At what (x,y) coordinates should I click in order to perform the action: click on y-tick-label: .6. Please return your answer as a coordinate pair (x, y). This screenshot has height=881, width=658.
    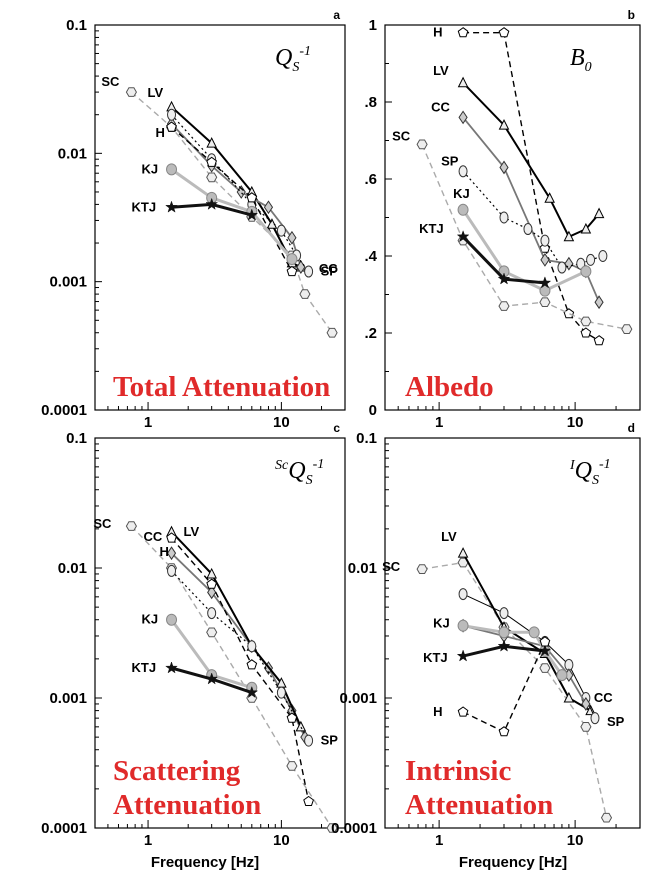
    Looking at the image, I should click on (370, 179).